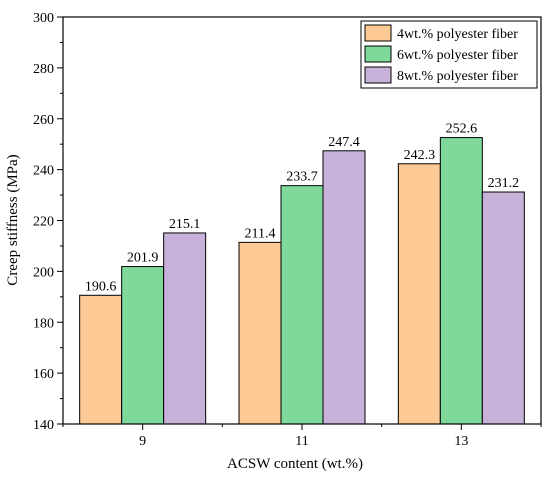  What do you see at coordinates (457, 34) in the screenshot?
I see `legend-label: 4wt.% polyester fiber` at bounding box center [457, 34].